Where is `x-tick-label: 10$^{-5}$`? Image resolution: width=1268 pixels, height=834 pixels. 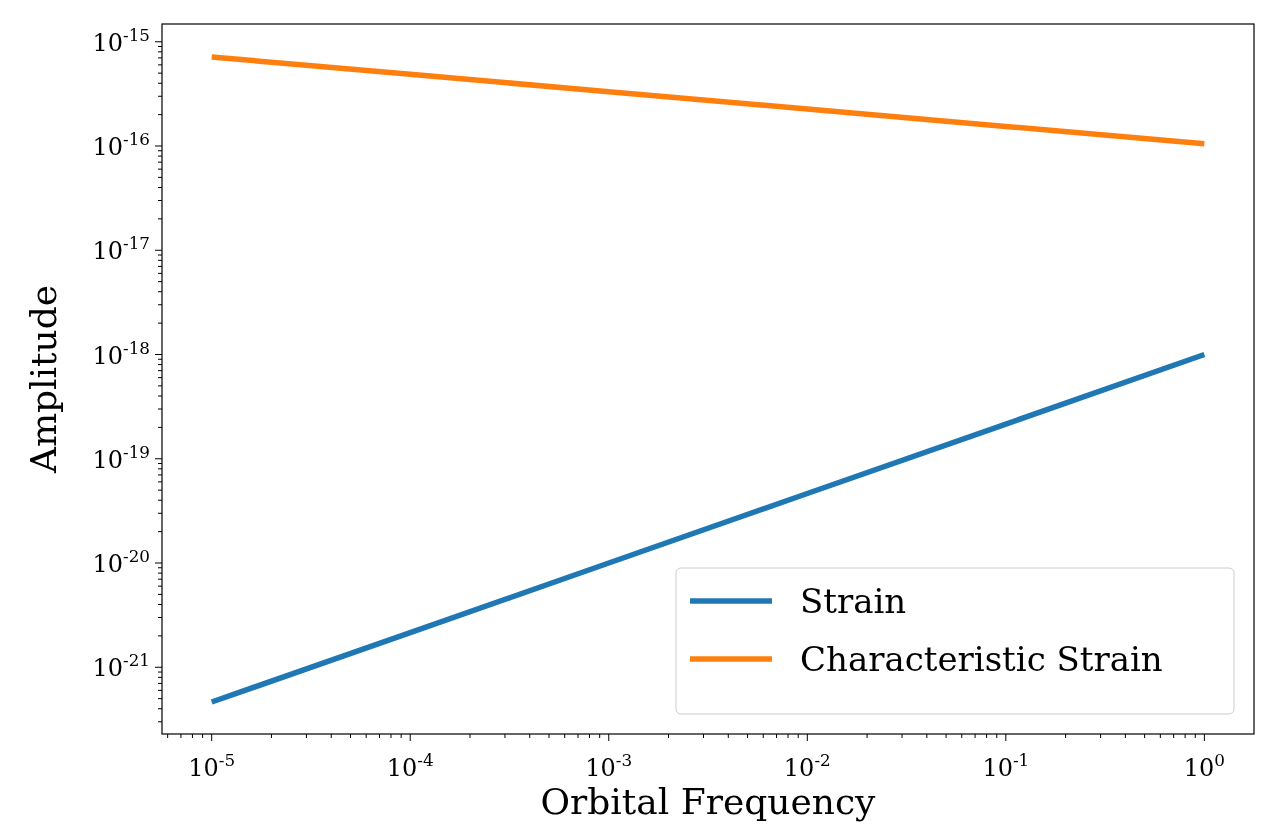
x-tick-label: 10$^{-5}$ is located at coordinates (212, 766).